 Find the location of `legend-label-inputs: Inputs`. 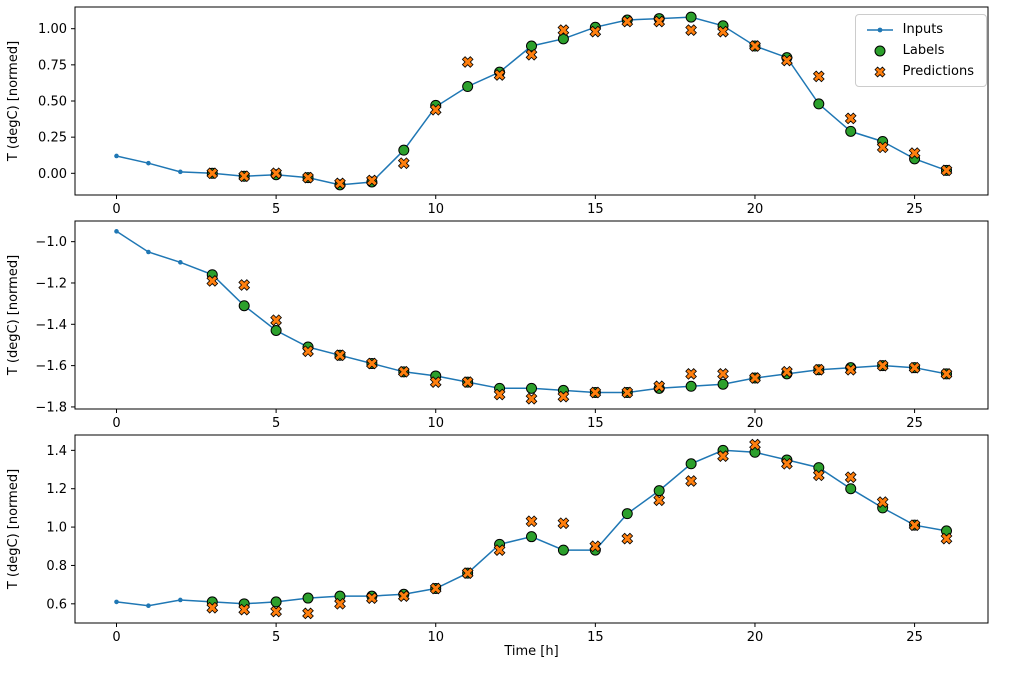

legend-label-inputs: Inputs is located at coordinates (923, 29).